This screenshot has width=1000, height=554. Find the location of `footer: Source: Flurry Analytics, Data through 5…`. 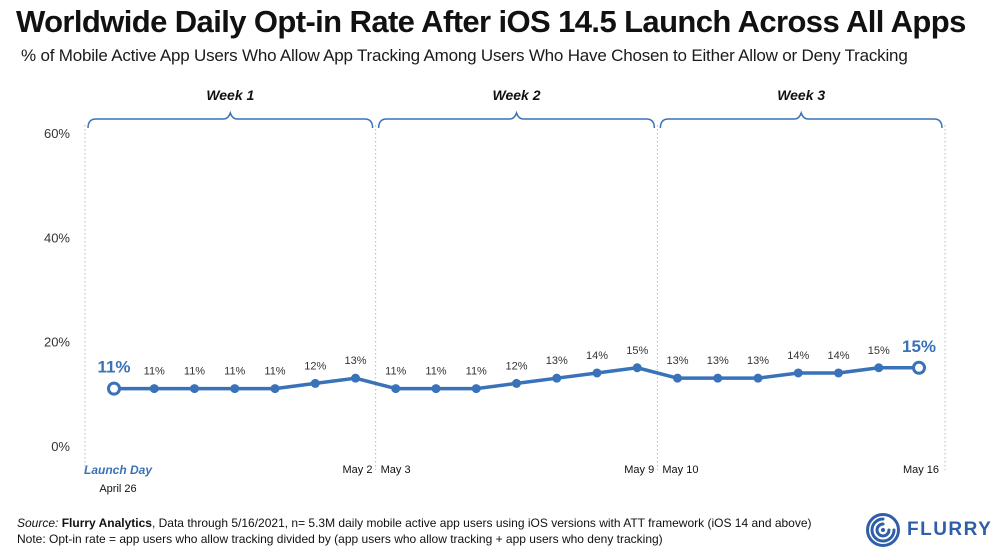

footer: Source: Flurry Analytics, Data through 5… is located at coordinates (414, 531).